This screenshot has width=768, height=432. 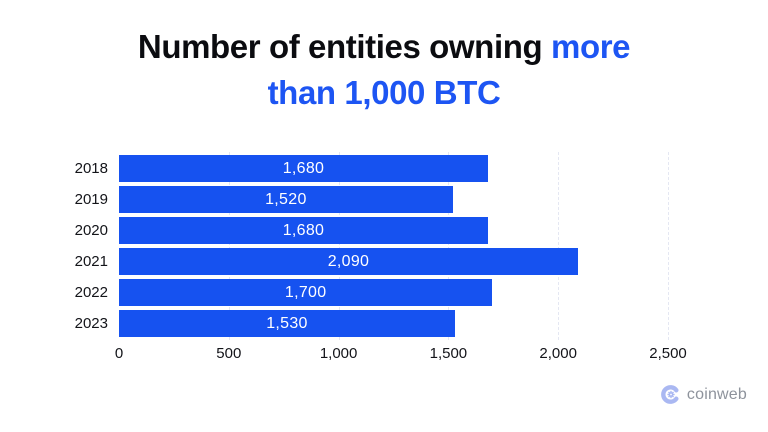 What do you see at coordinates (91, 323) in the screenshot?
I see `y-axis-label-2023: 2023` at bounding box center [91, 323].